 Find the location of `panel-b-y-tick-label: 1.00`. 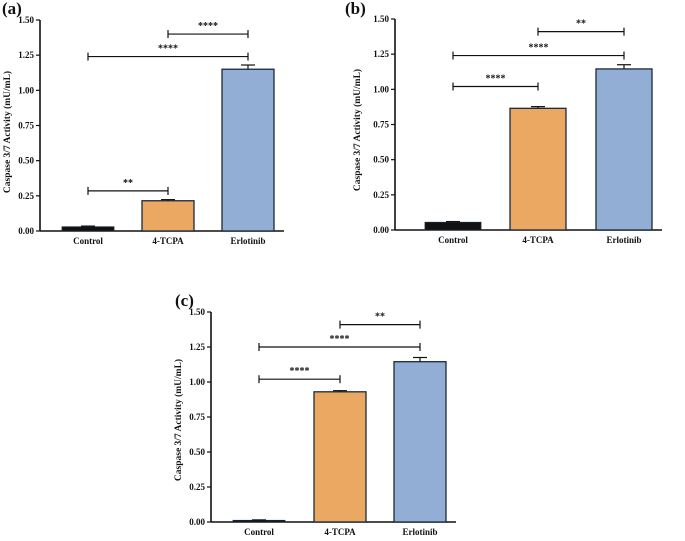

panel-b-y-tick-label: 1.00 is located at coordinates (381, 89).